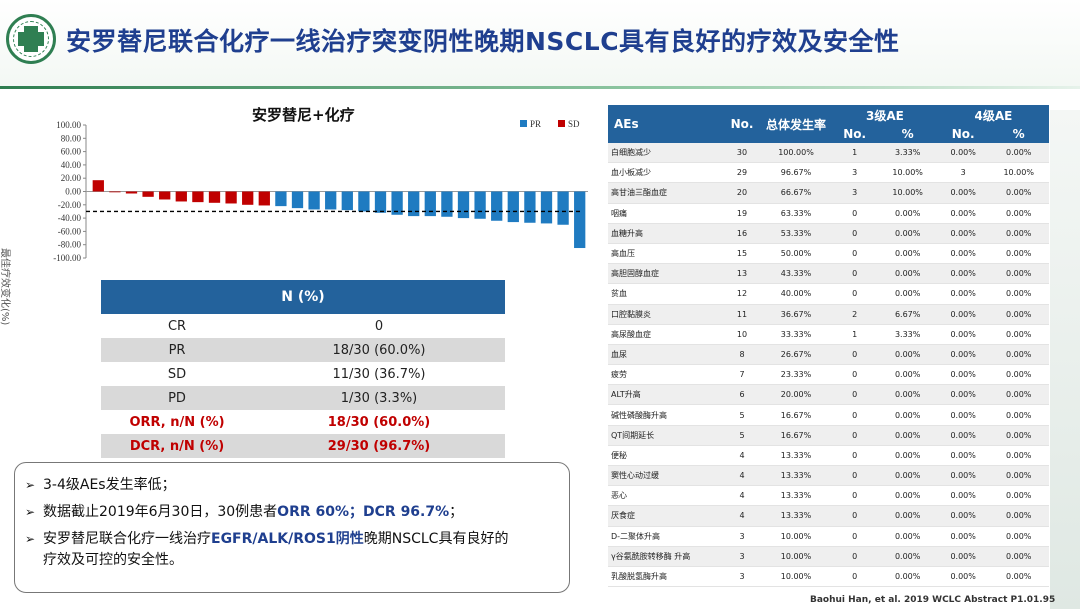 This screenshot has height=609, width=1080. I want to click on chart-title: 安罗替尼+化疗, so click(303, 115).